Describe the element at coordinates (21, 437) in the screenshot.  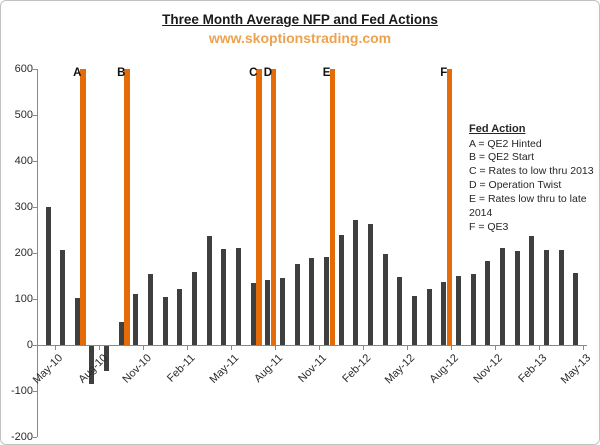
I see `y-axis-label: -200` at that location.